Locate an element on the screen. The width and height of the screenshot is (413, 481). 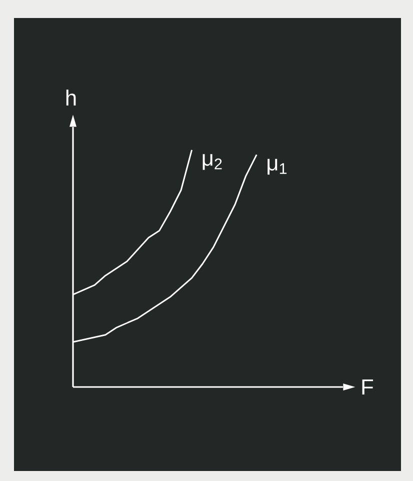
x-axis-title: F is located at coordinates (368, 387).